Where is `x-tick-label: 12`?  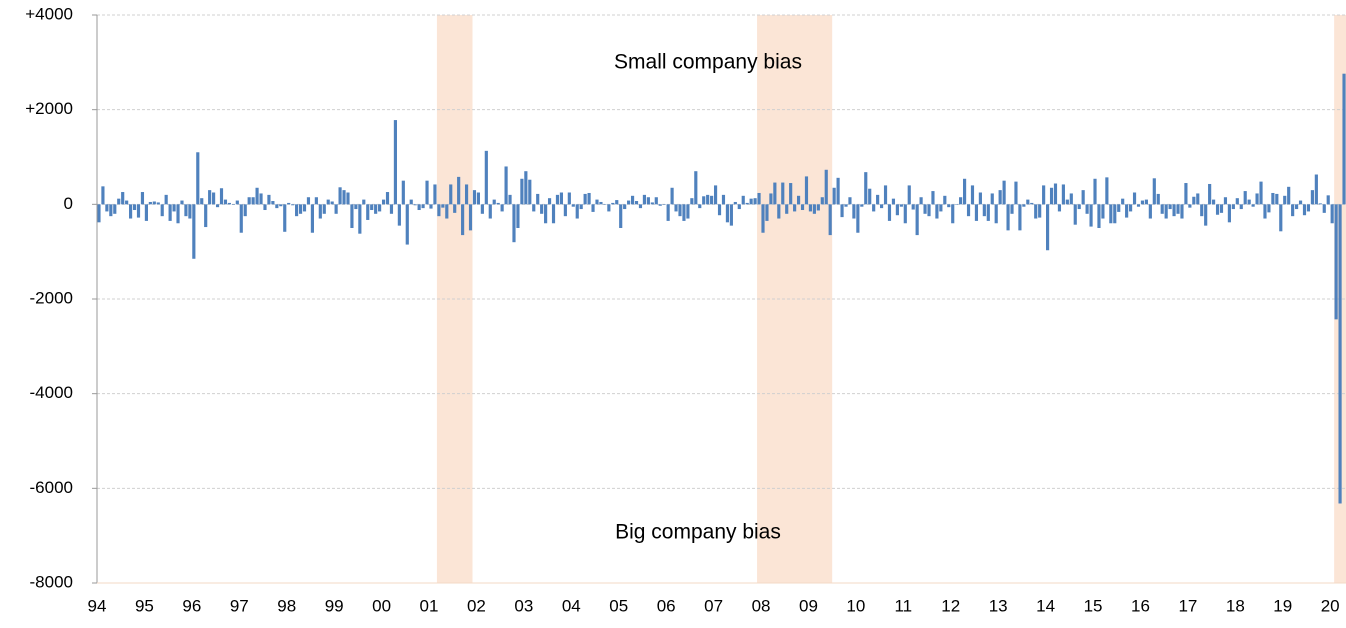
x-tick-label: 12 is located at coordinates (950, 605).